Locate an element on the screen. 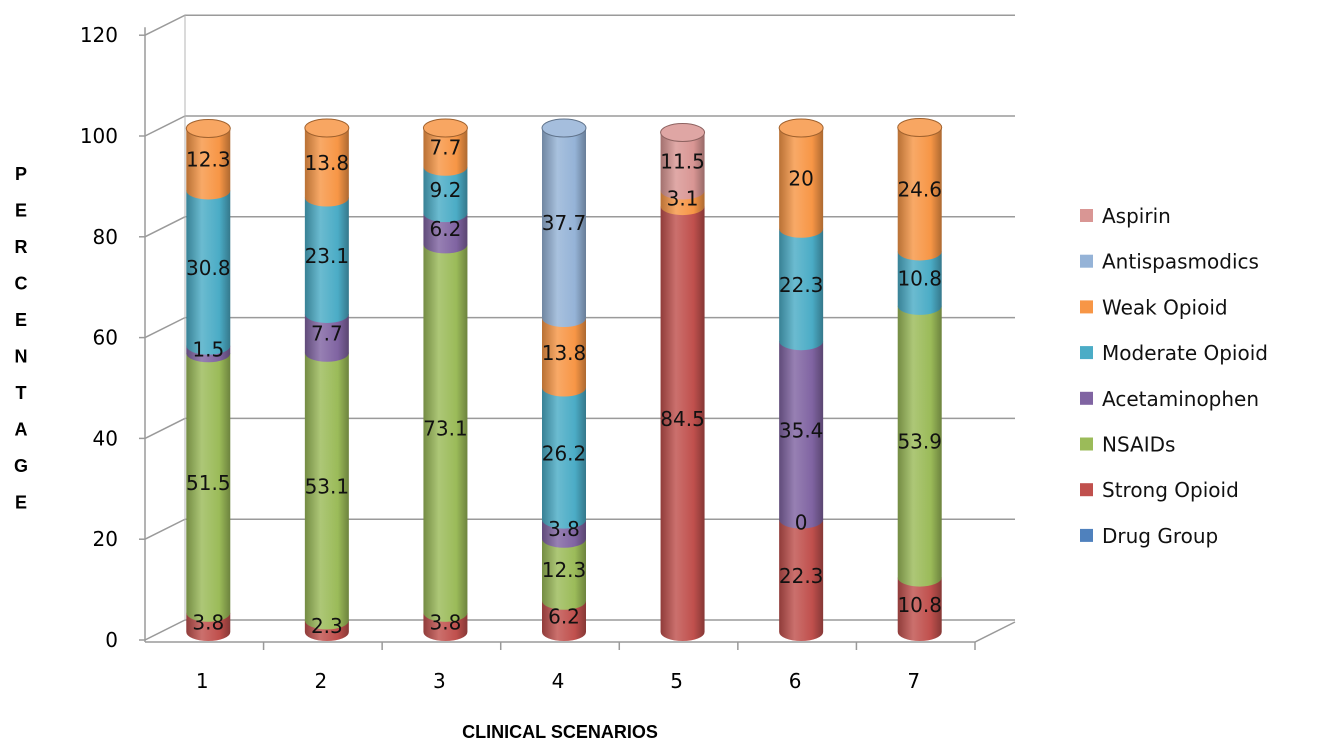 Image resolution: width=1341 pixels, height=751 pixels. bar-segment-antispasmodics is located at coordinates (564, 228).